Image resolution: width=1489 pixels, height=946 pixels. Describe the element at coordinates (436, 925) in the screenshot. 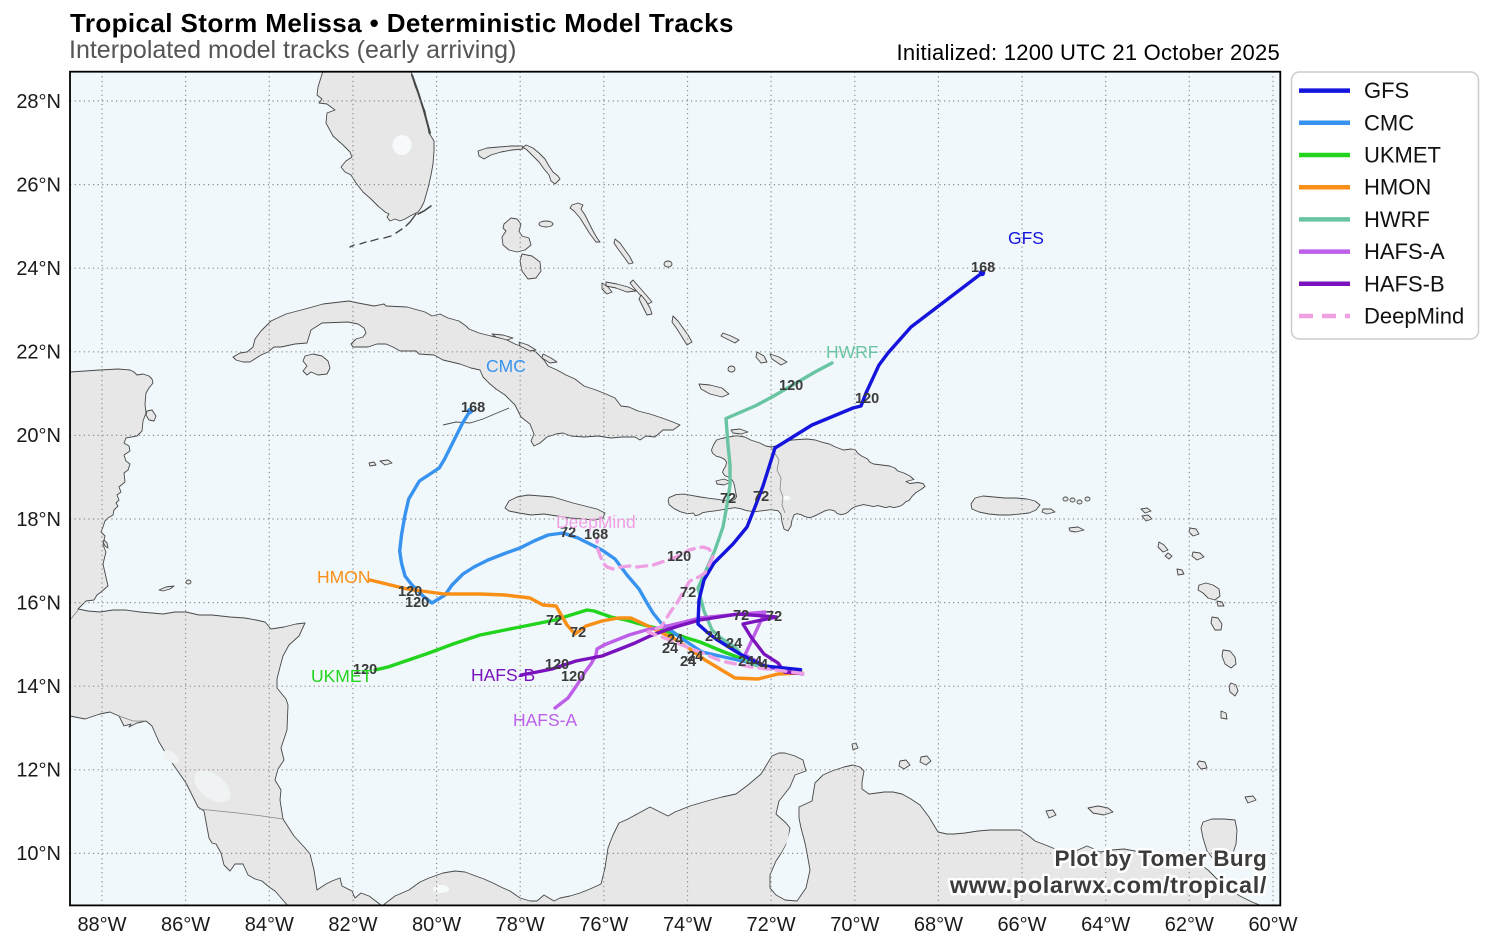

I see `svg-text: 80°W` at that location.